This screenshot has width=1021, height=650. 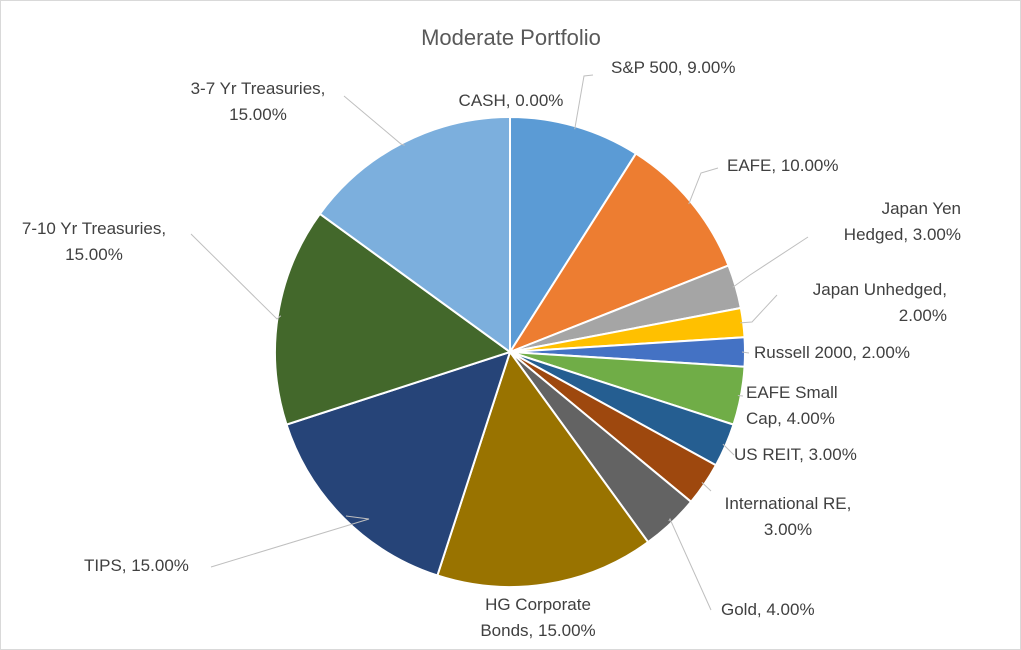 What do you see at coordinates (398, 463) in the screenshot?
I see `pie-slice-tips` at bounding box center [398, 463].